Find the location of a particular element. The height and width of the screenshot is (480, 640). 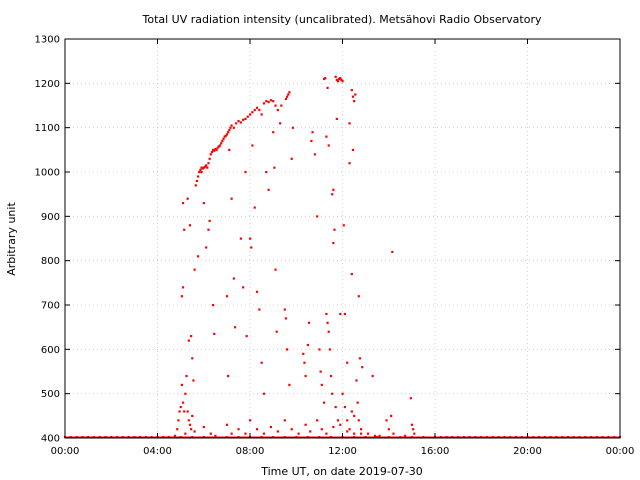

y-axis-title: Arbitrary unit is located at coordinates (11, 239).